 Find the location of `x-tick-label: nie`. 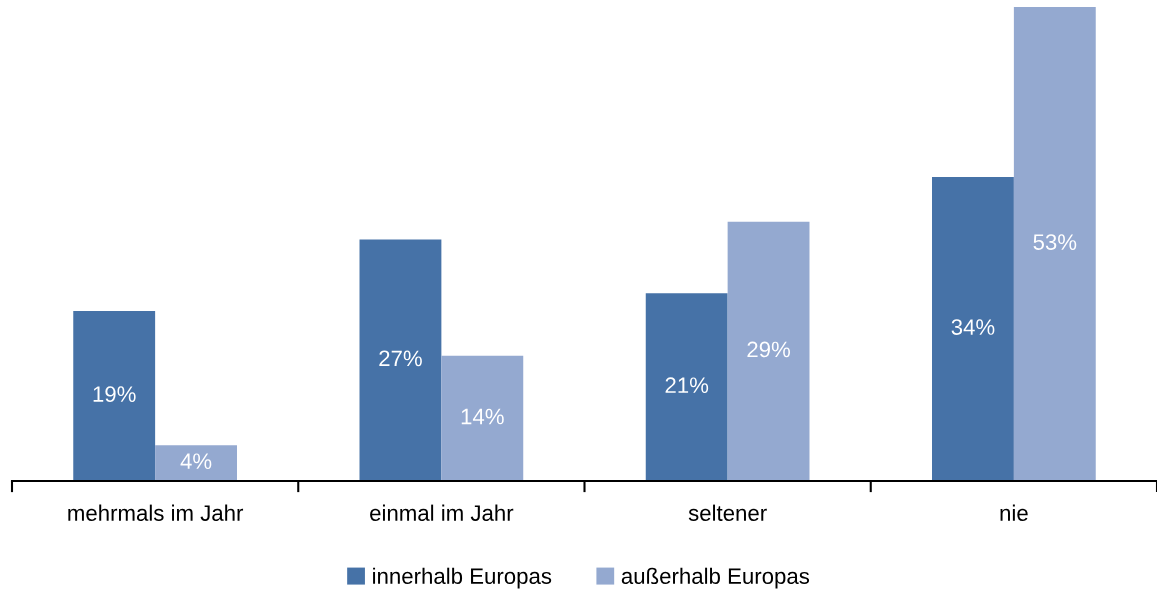

x-tick-label: nie is located at coordinates (1014, 512).